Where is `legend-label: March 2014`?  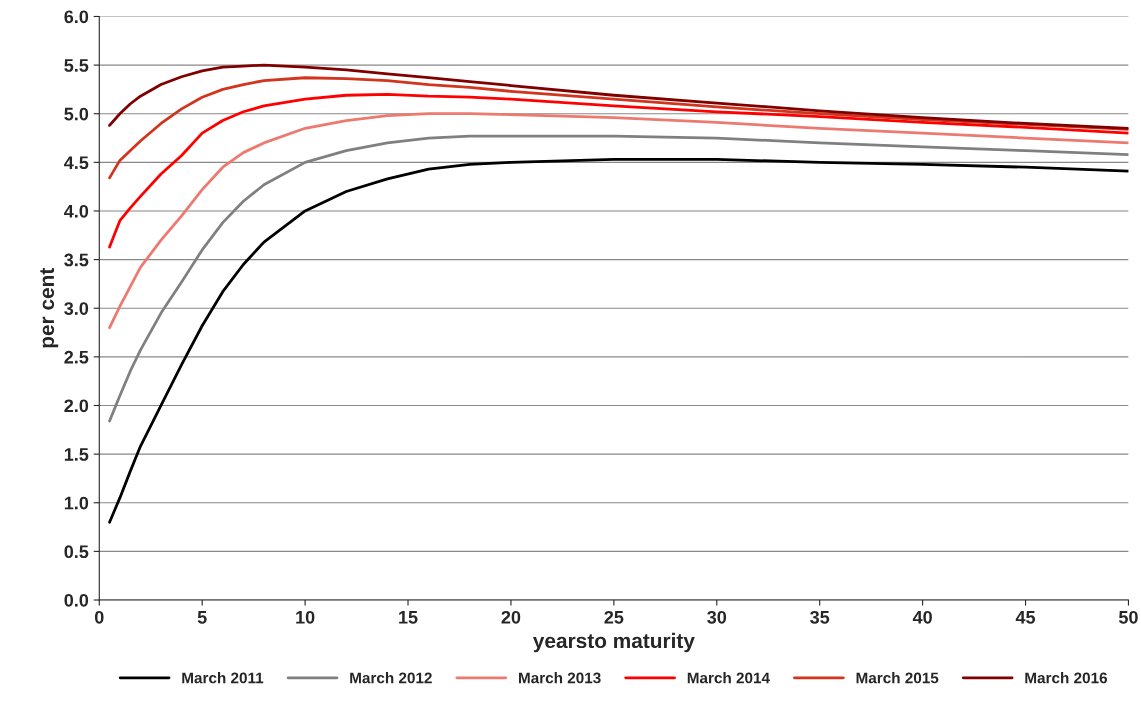 legend-label: March 2014 is located at coordinates (728, 678).